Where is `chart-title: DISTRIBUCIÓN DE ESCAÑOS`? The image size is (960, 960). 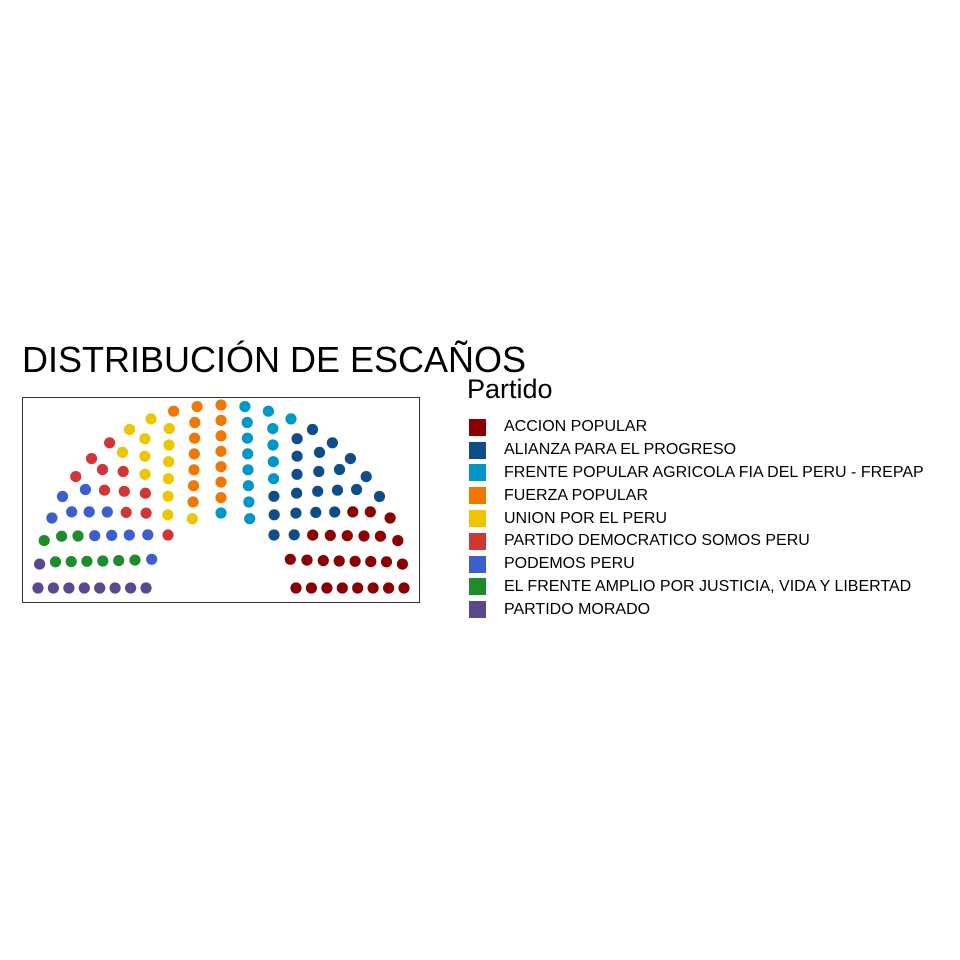 chart-title: DISTRIBUCIÓN DE ESCAÑOS is located at coordinates (274, 359).